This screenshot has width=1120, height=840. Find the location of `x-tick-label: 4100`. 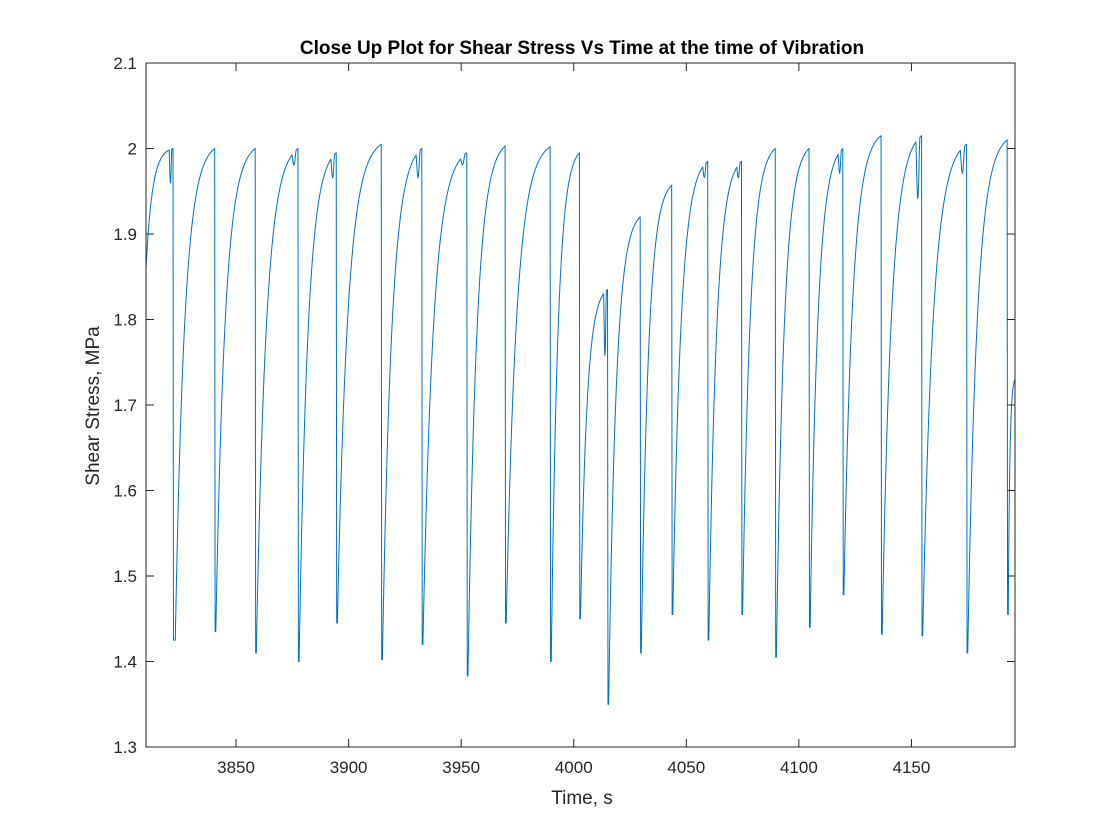

x-tick-label: 4100 is located at coordinates (799, 767).